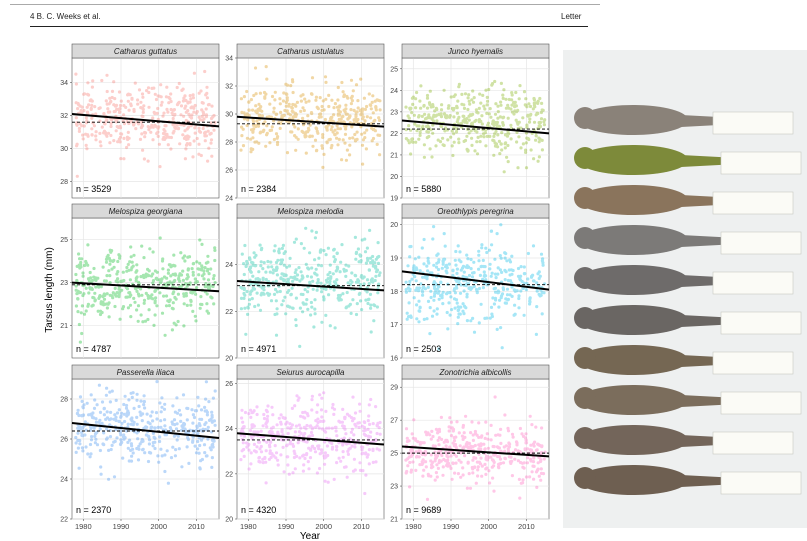 This screenshot has width=807, height=541. Describe the element at coordinates (684, 200) in the screenshot. I see `bird-specimen` at that location.